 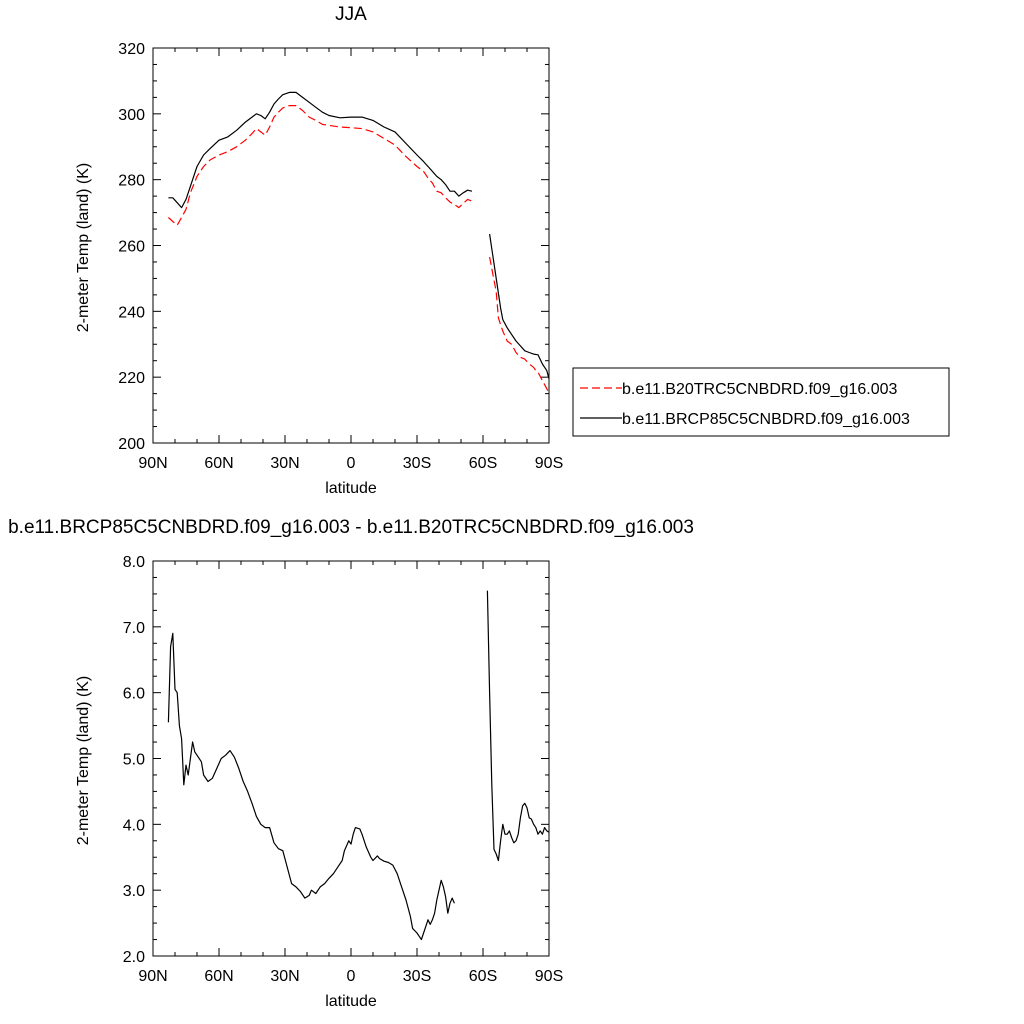 I want to click on y-tick-label: 8.0, so click(x=134, y=562).